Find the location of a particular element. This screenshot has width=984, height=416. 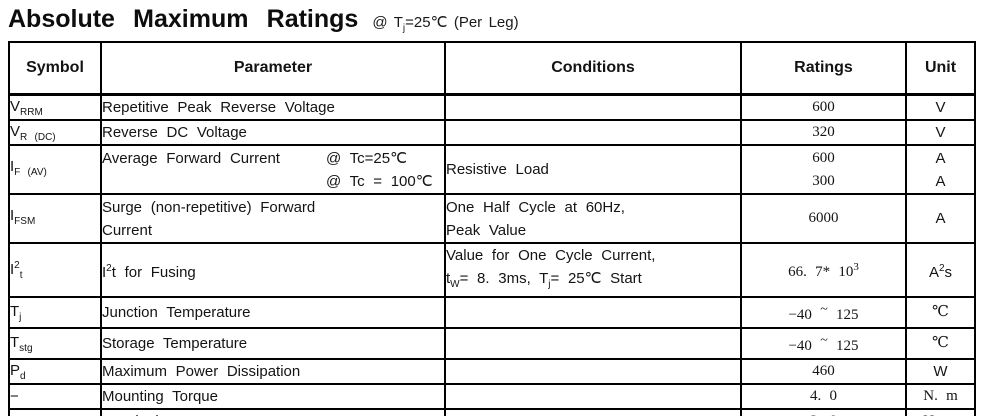

unit-cell: A2s is located at coordinates (940, 270).